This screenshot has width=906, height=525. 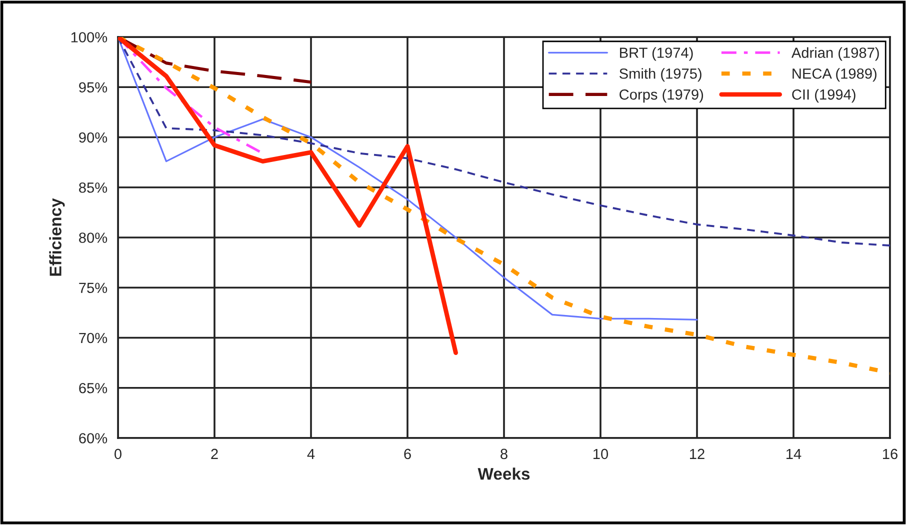 I want to click on x-tick-label: 16, so click(x=890, y=454).